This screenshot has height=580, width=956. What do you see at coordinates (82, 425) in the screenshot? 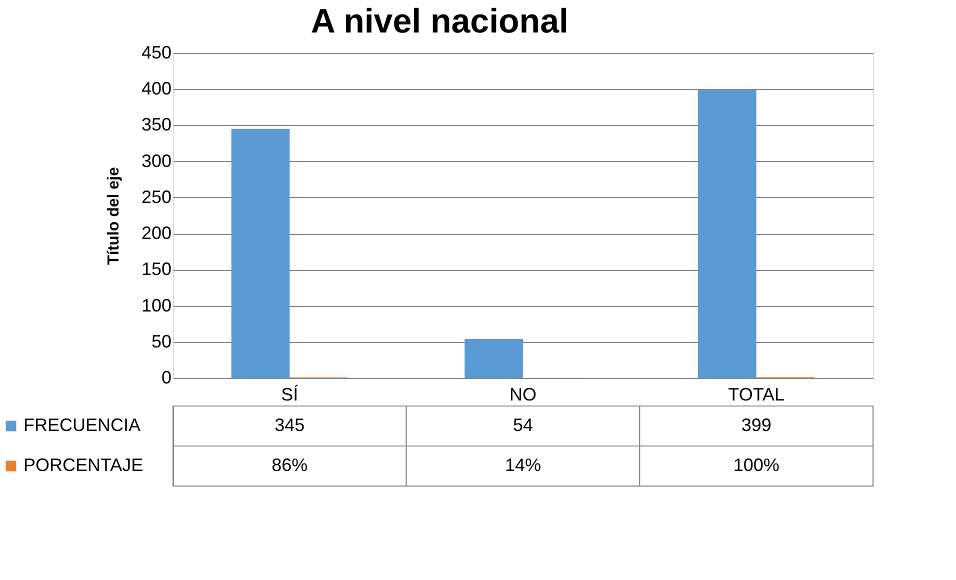
I see `legend-label: FRECUENCIA` at bounding box center [82, 425].